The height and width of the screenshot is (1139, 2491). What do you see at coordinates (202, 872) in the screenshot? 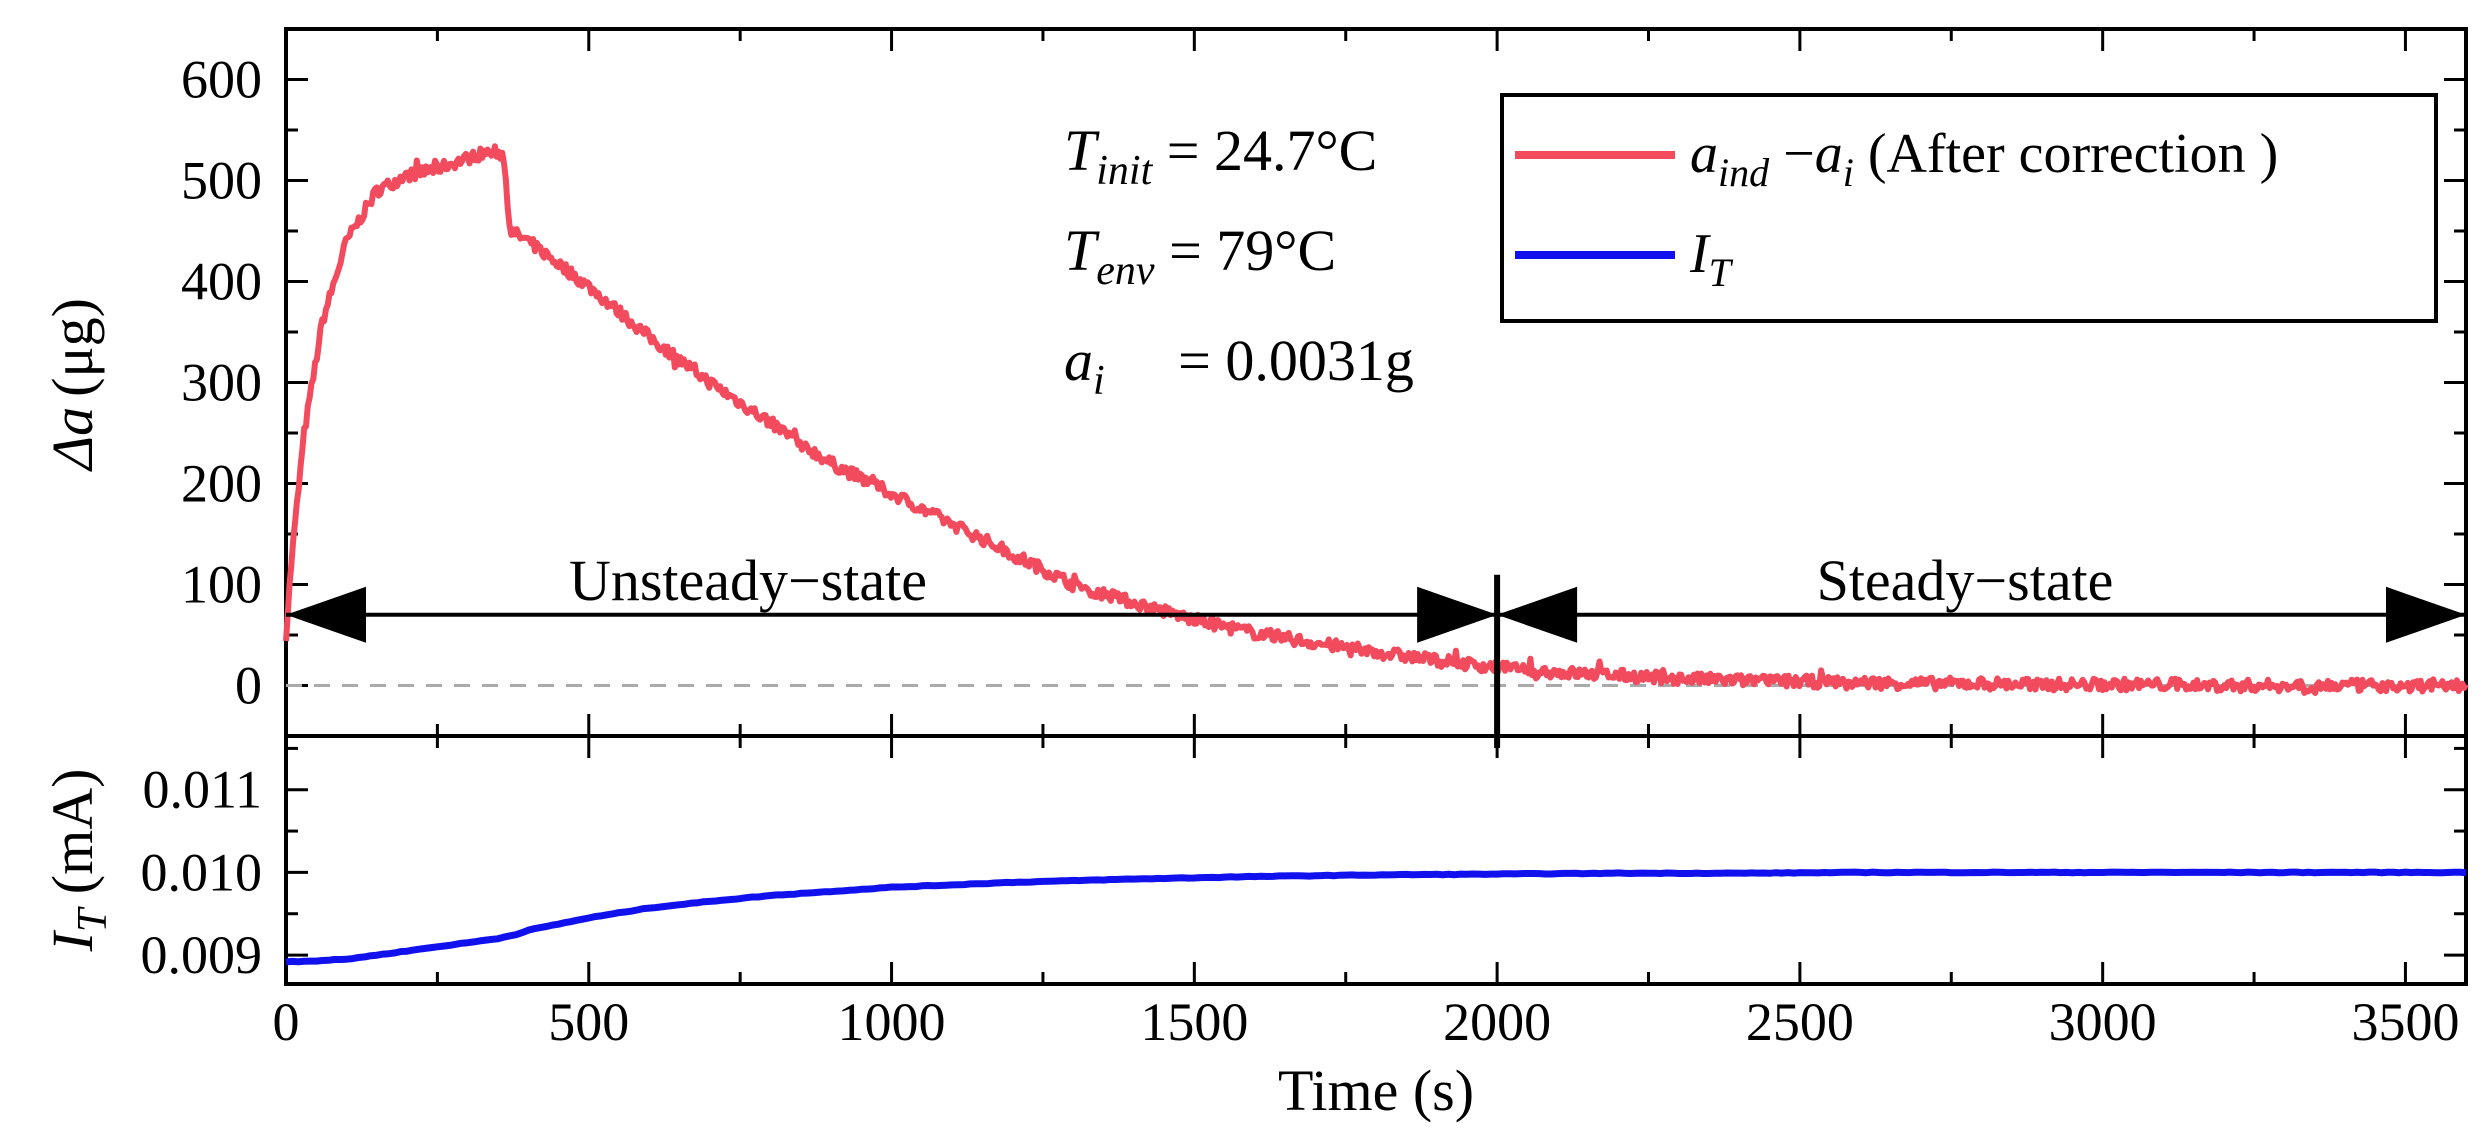
I see `y-tick-label-bottom: 0.010` at bounding box center [202, 872].